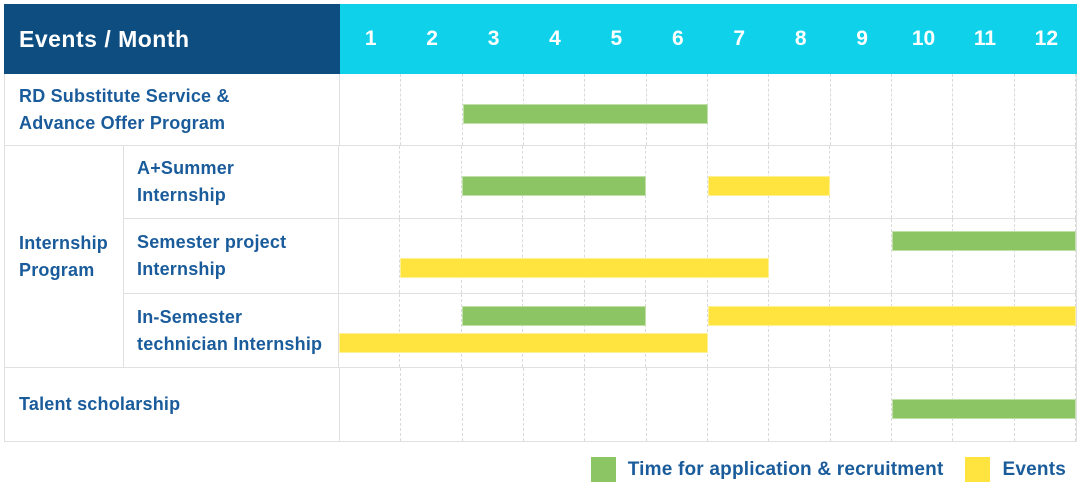 Image resolution: width=1080 pixels, height=494 pixels. I want to click on row-label-line: Talent scholarship, so click(100, 404).